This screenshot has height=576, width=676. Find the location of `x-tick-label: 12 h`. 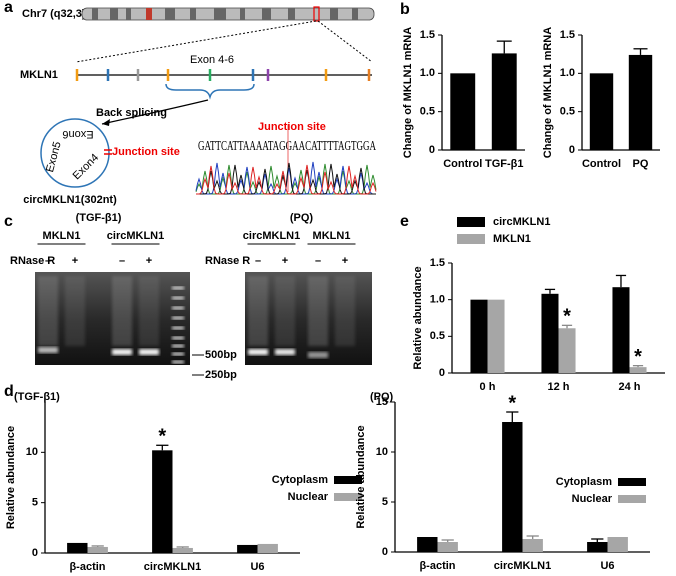

x-tick-label: 12 h is located at coordinates (558, 387).